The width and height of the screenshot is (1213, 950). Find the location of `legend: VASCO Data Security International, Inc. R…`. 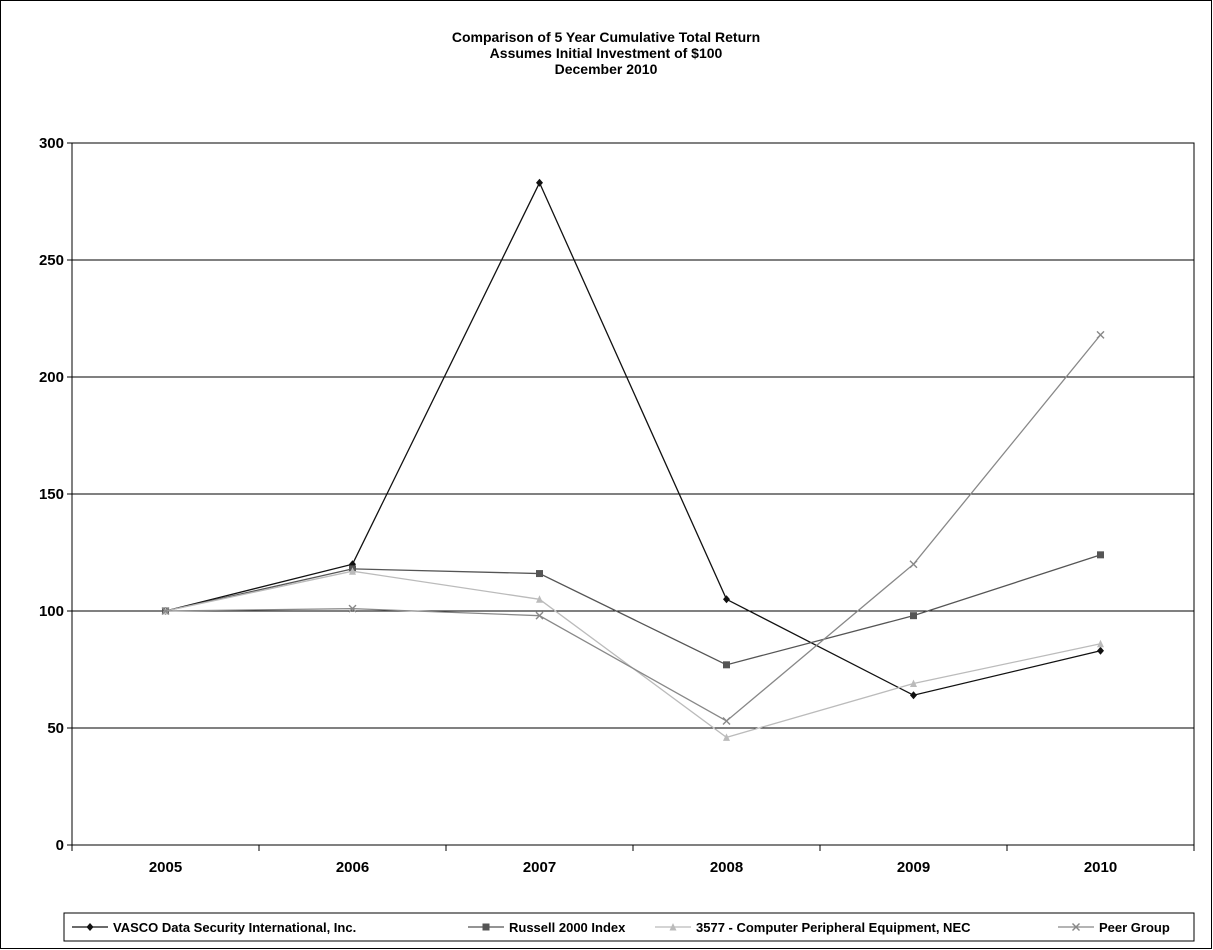

legend: VASCO Data Security International, Inc. R… is located at coordinates (629, 927).